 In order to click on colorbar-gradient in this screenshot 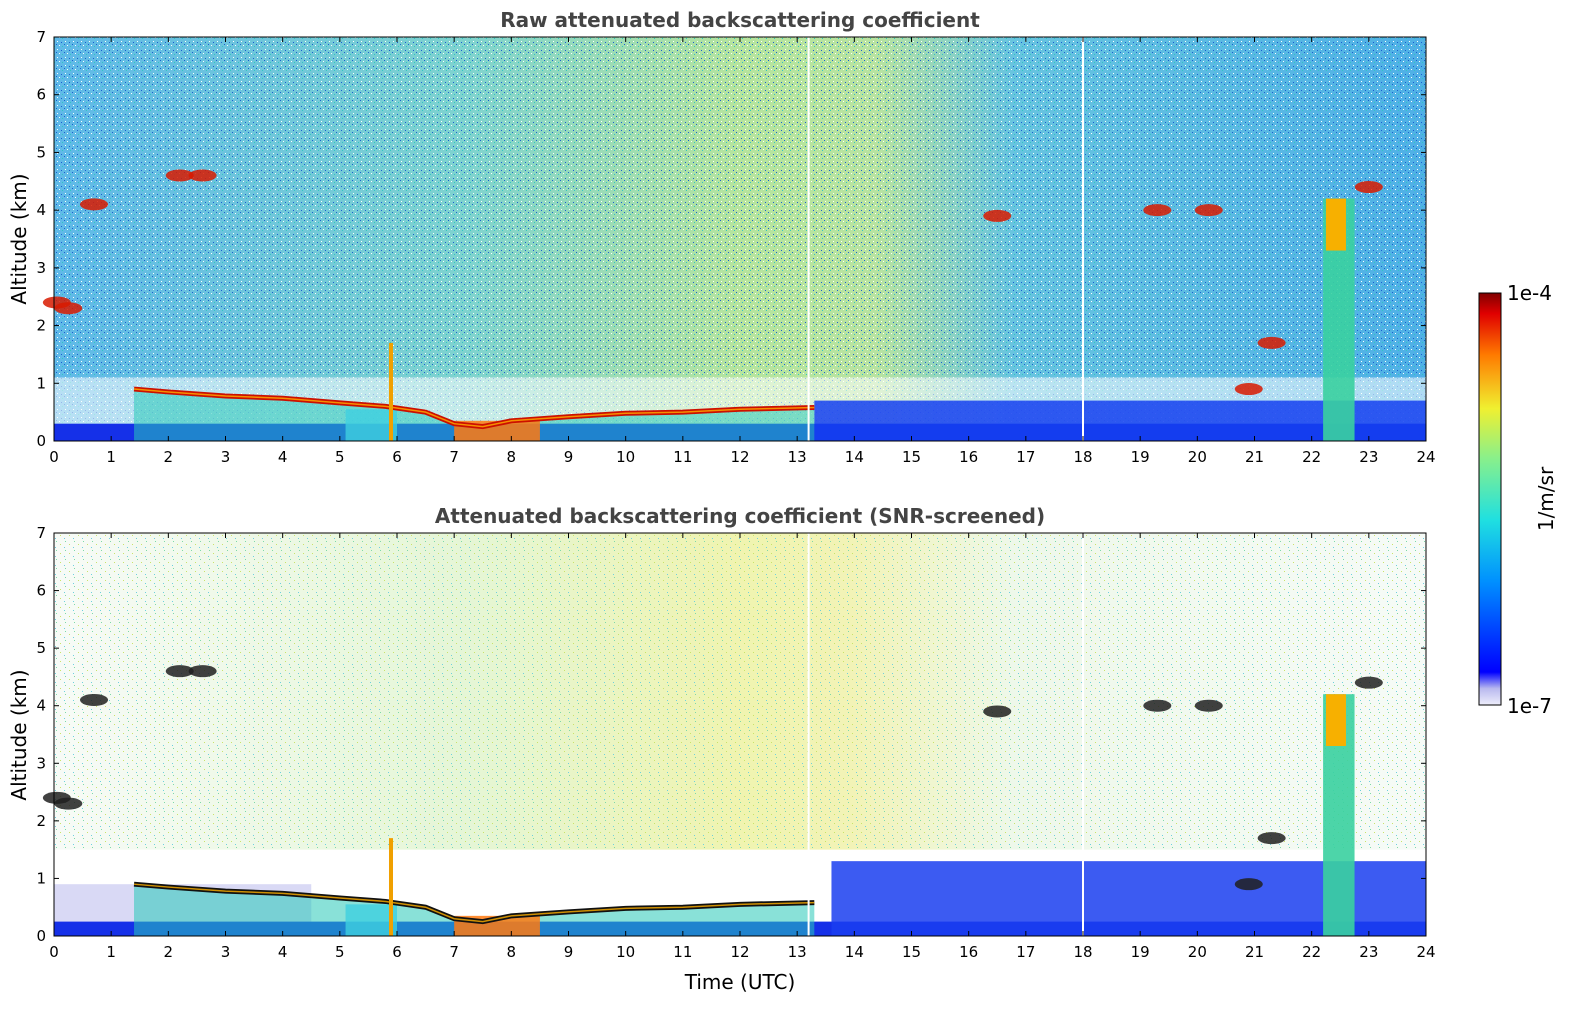, I will do `click(1490, 499)`.